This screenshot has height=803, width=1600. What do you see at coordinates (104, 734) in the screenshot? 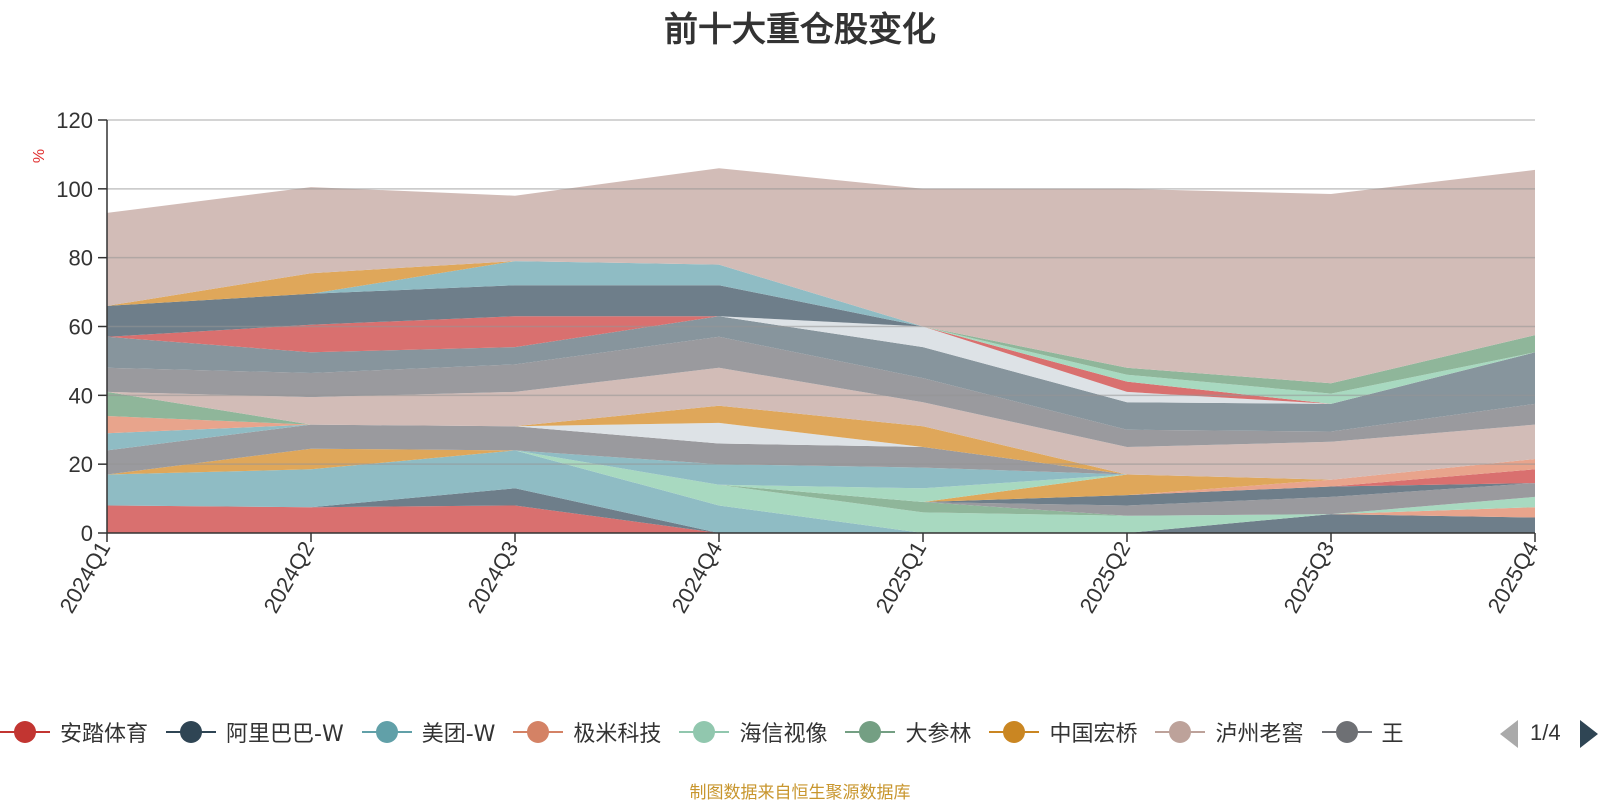
I see `legend-label: 安踏体育` at bounding box center [104, 734].